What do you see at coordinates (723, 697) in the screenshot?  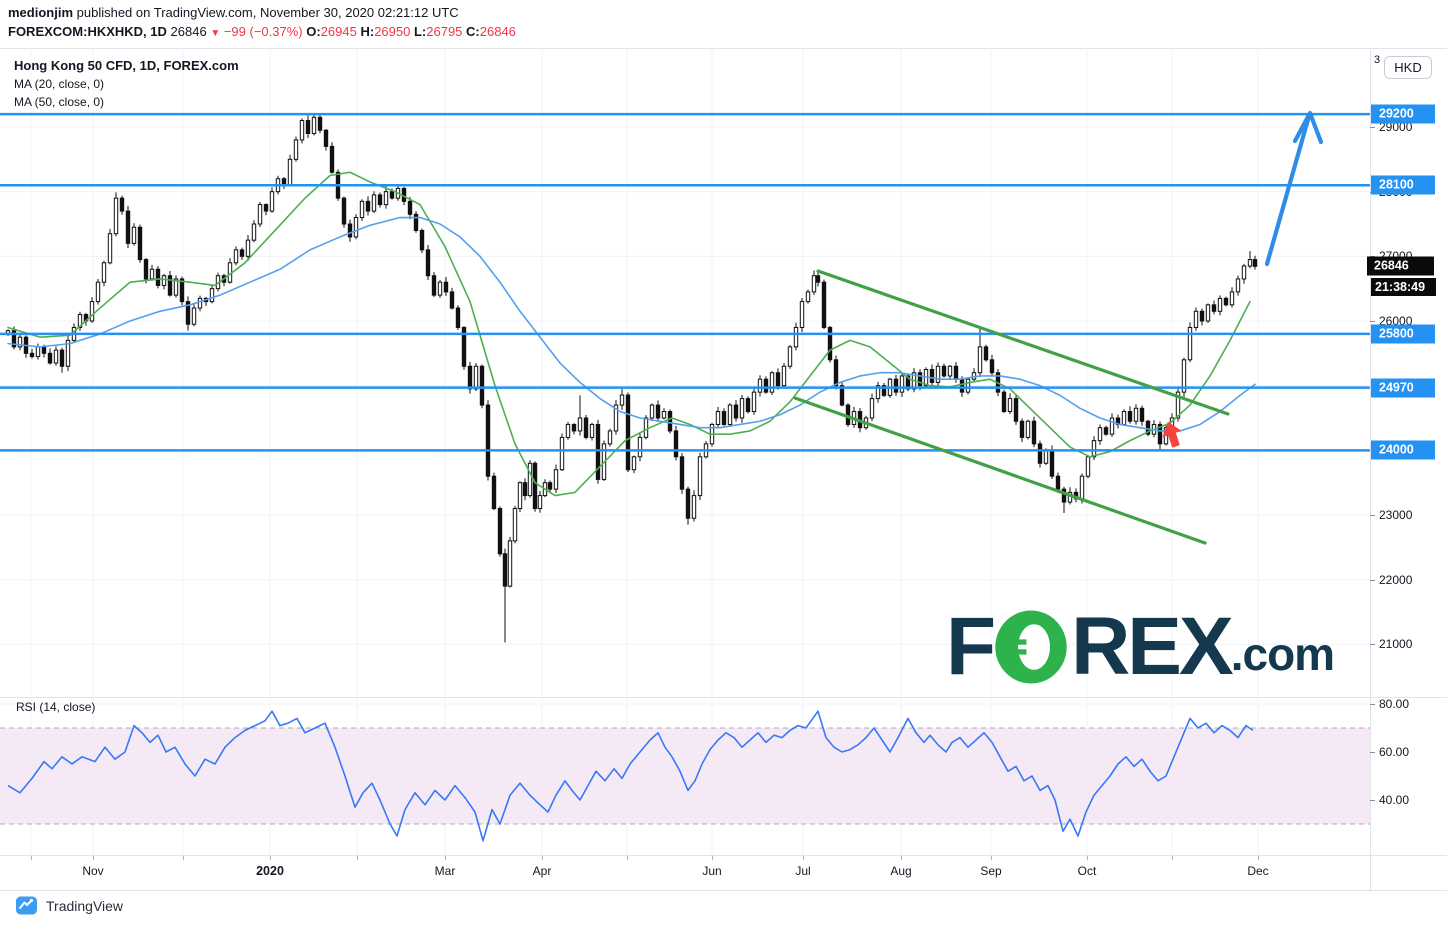 I see `pane-separator` at bounding box center [723, 697].